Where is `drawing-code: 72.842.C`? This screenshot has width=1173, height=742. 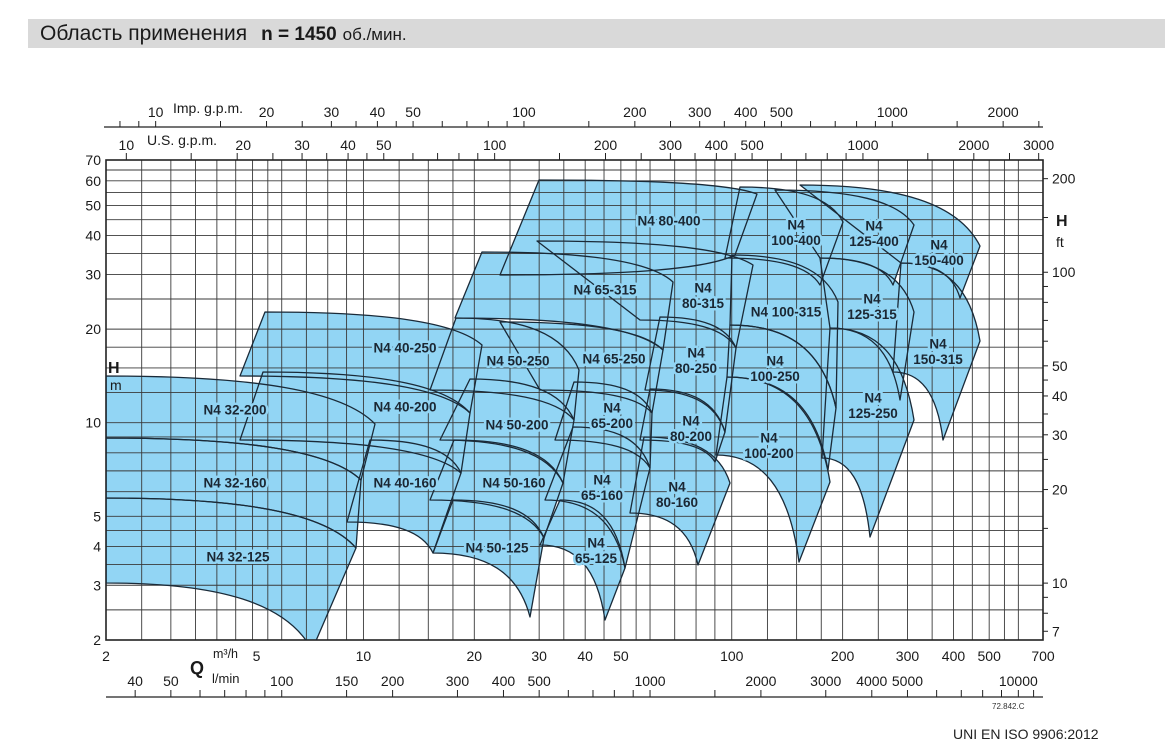
drawing-code: 72.842.C is located at coordinates (1008, 706).